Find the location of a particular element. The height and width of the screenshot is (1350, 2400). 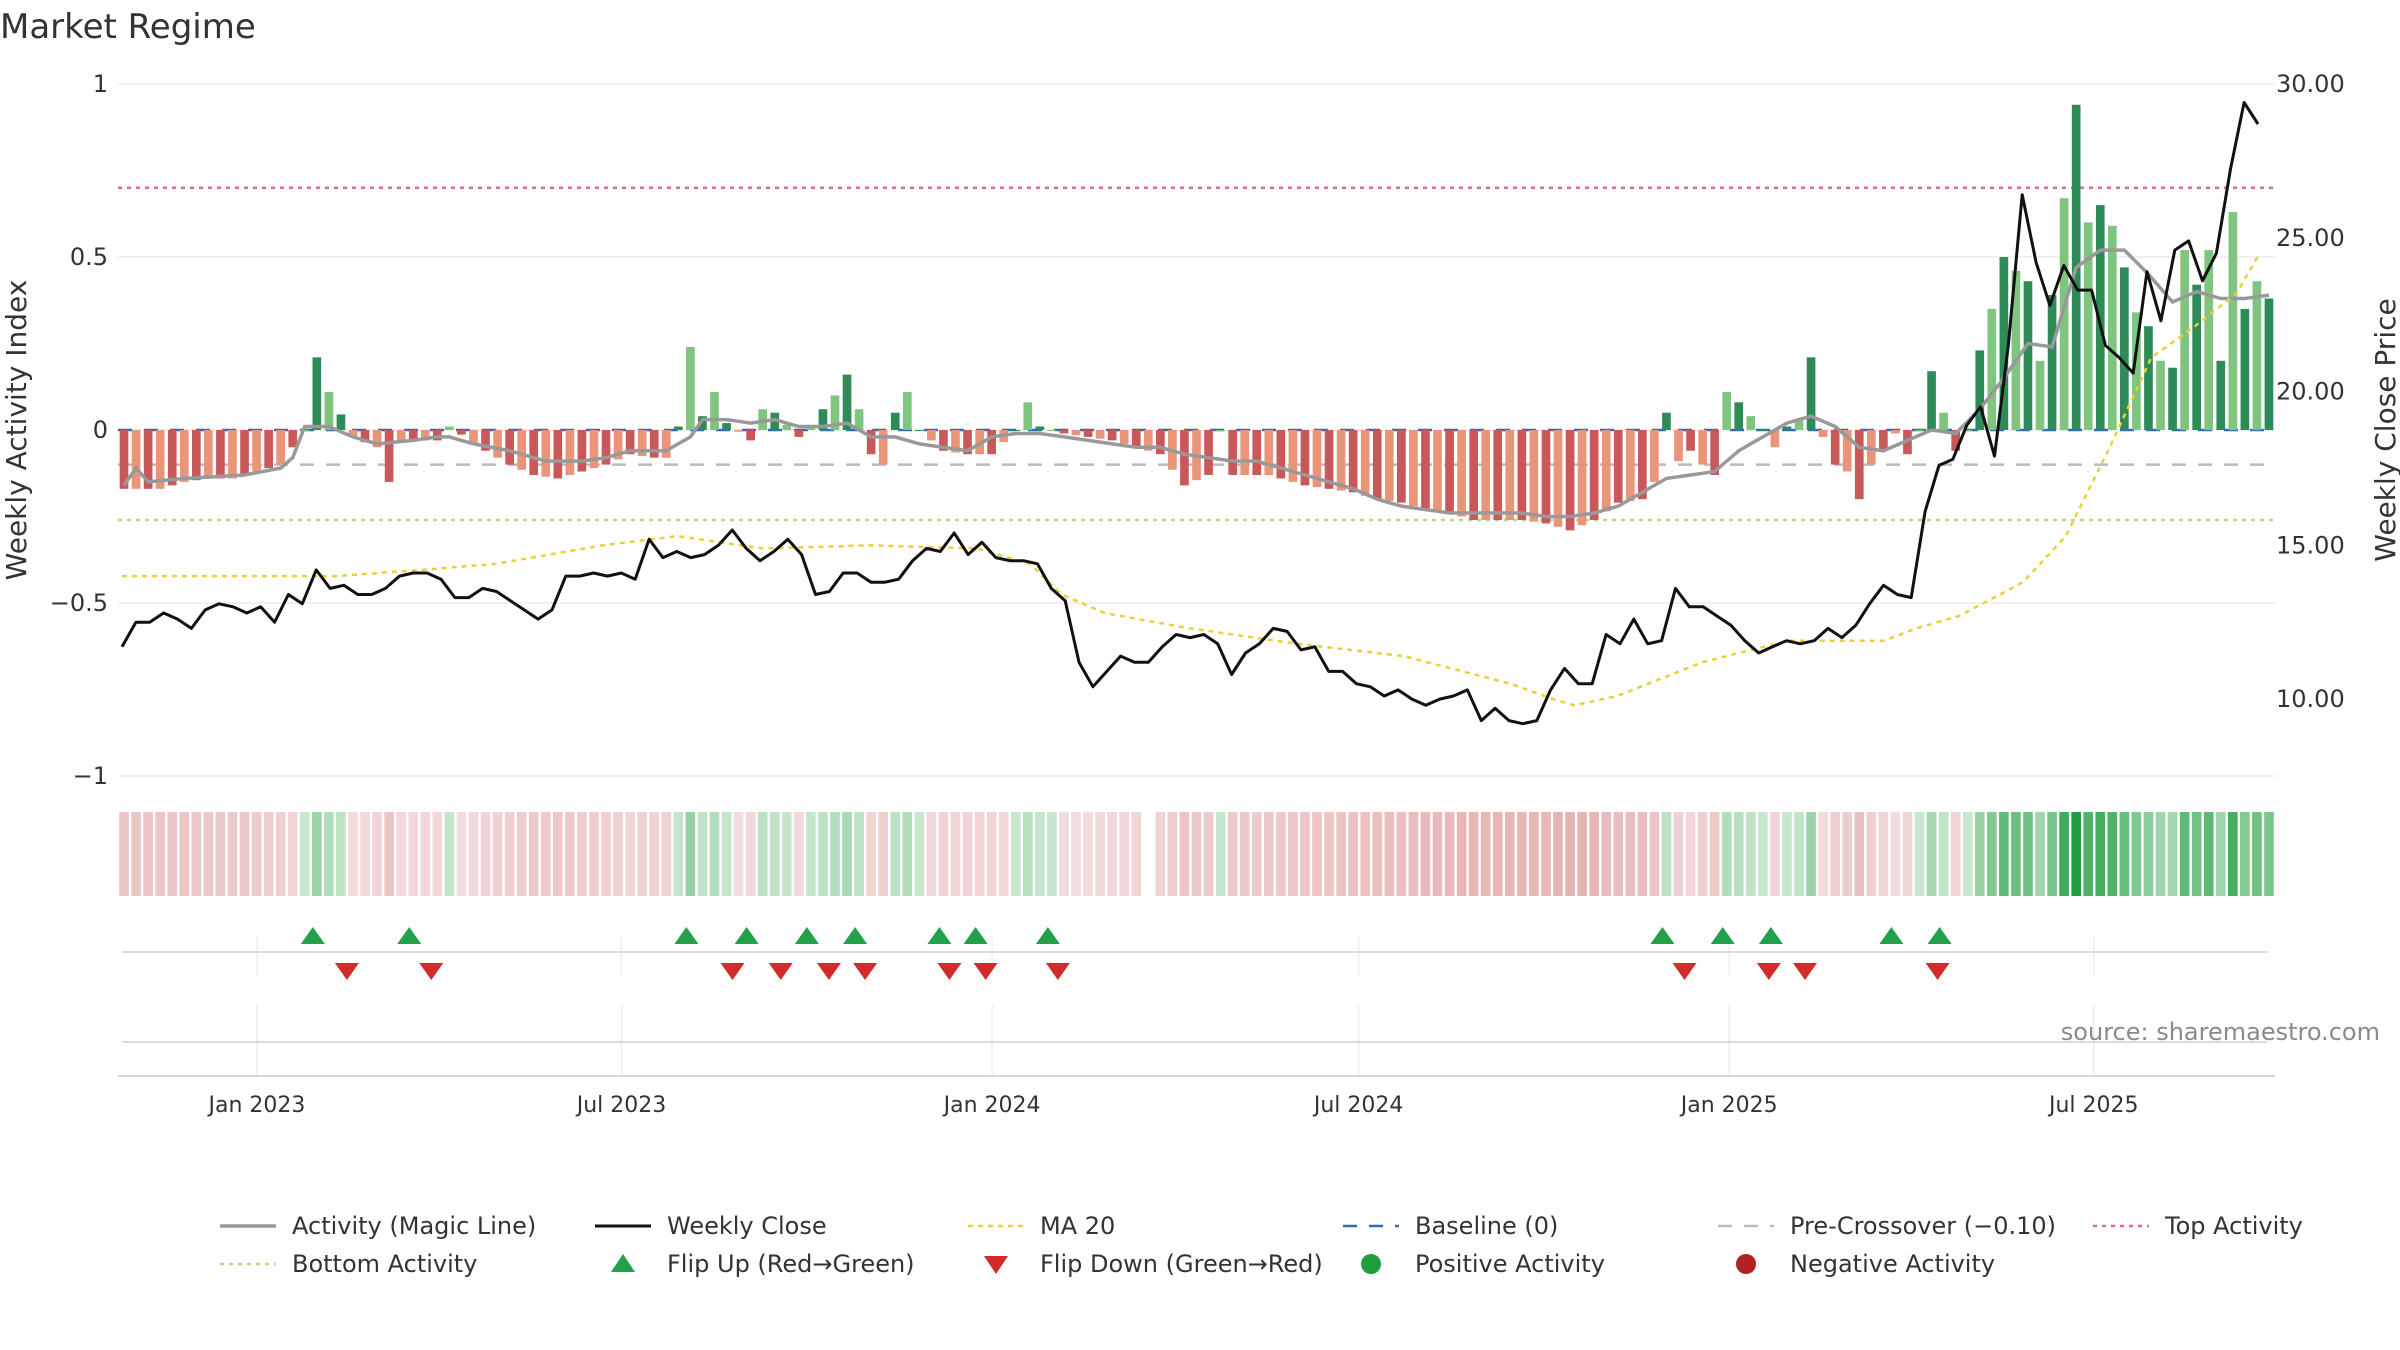

legend-item-baseline: Baseline (0) is located at coordinates (1450, 1226).